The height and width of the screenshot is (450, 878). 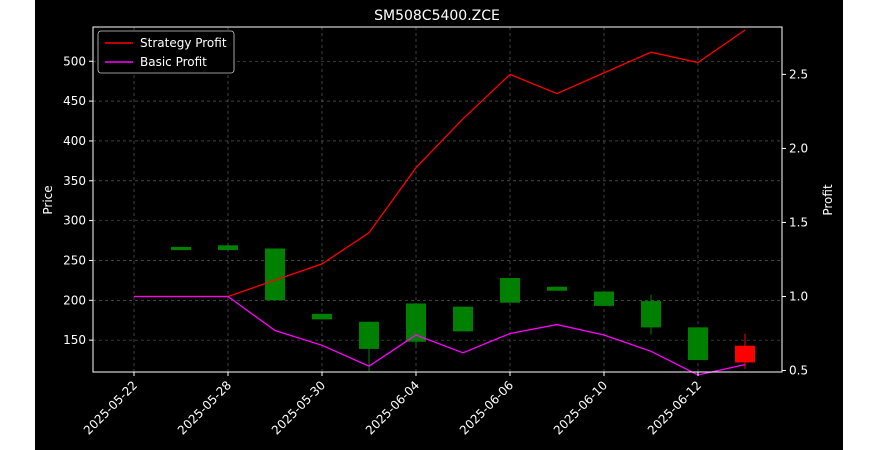 I want to click on left-tick-label: 250, so click(x=74, y=260).